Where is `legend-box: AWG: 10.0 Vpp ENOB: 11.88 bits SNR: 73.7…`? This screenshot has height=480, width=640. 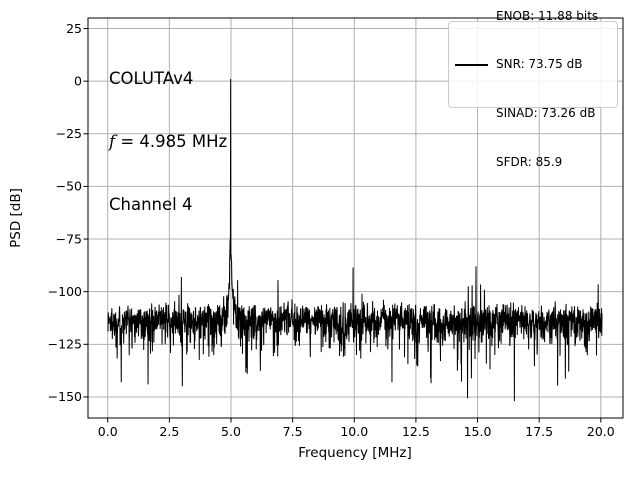 legend-box: AWG: 10.0 Vpp ENOB: 11.88 bits SNR: 73.7… is located at coordinates (533, 89).